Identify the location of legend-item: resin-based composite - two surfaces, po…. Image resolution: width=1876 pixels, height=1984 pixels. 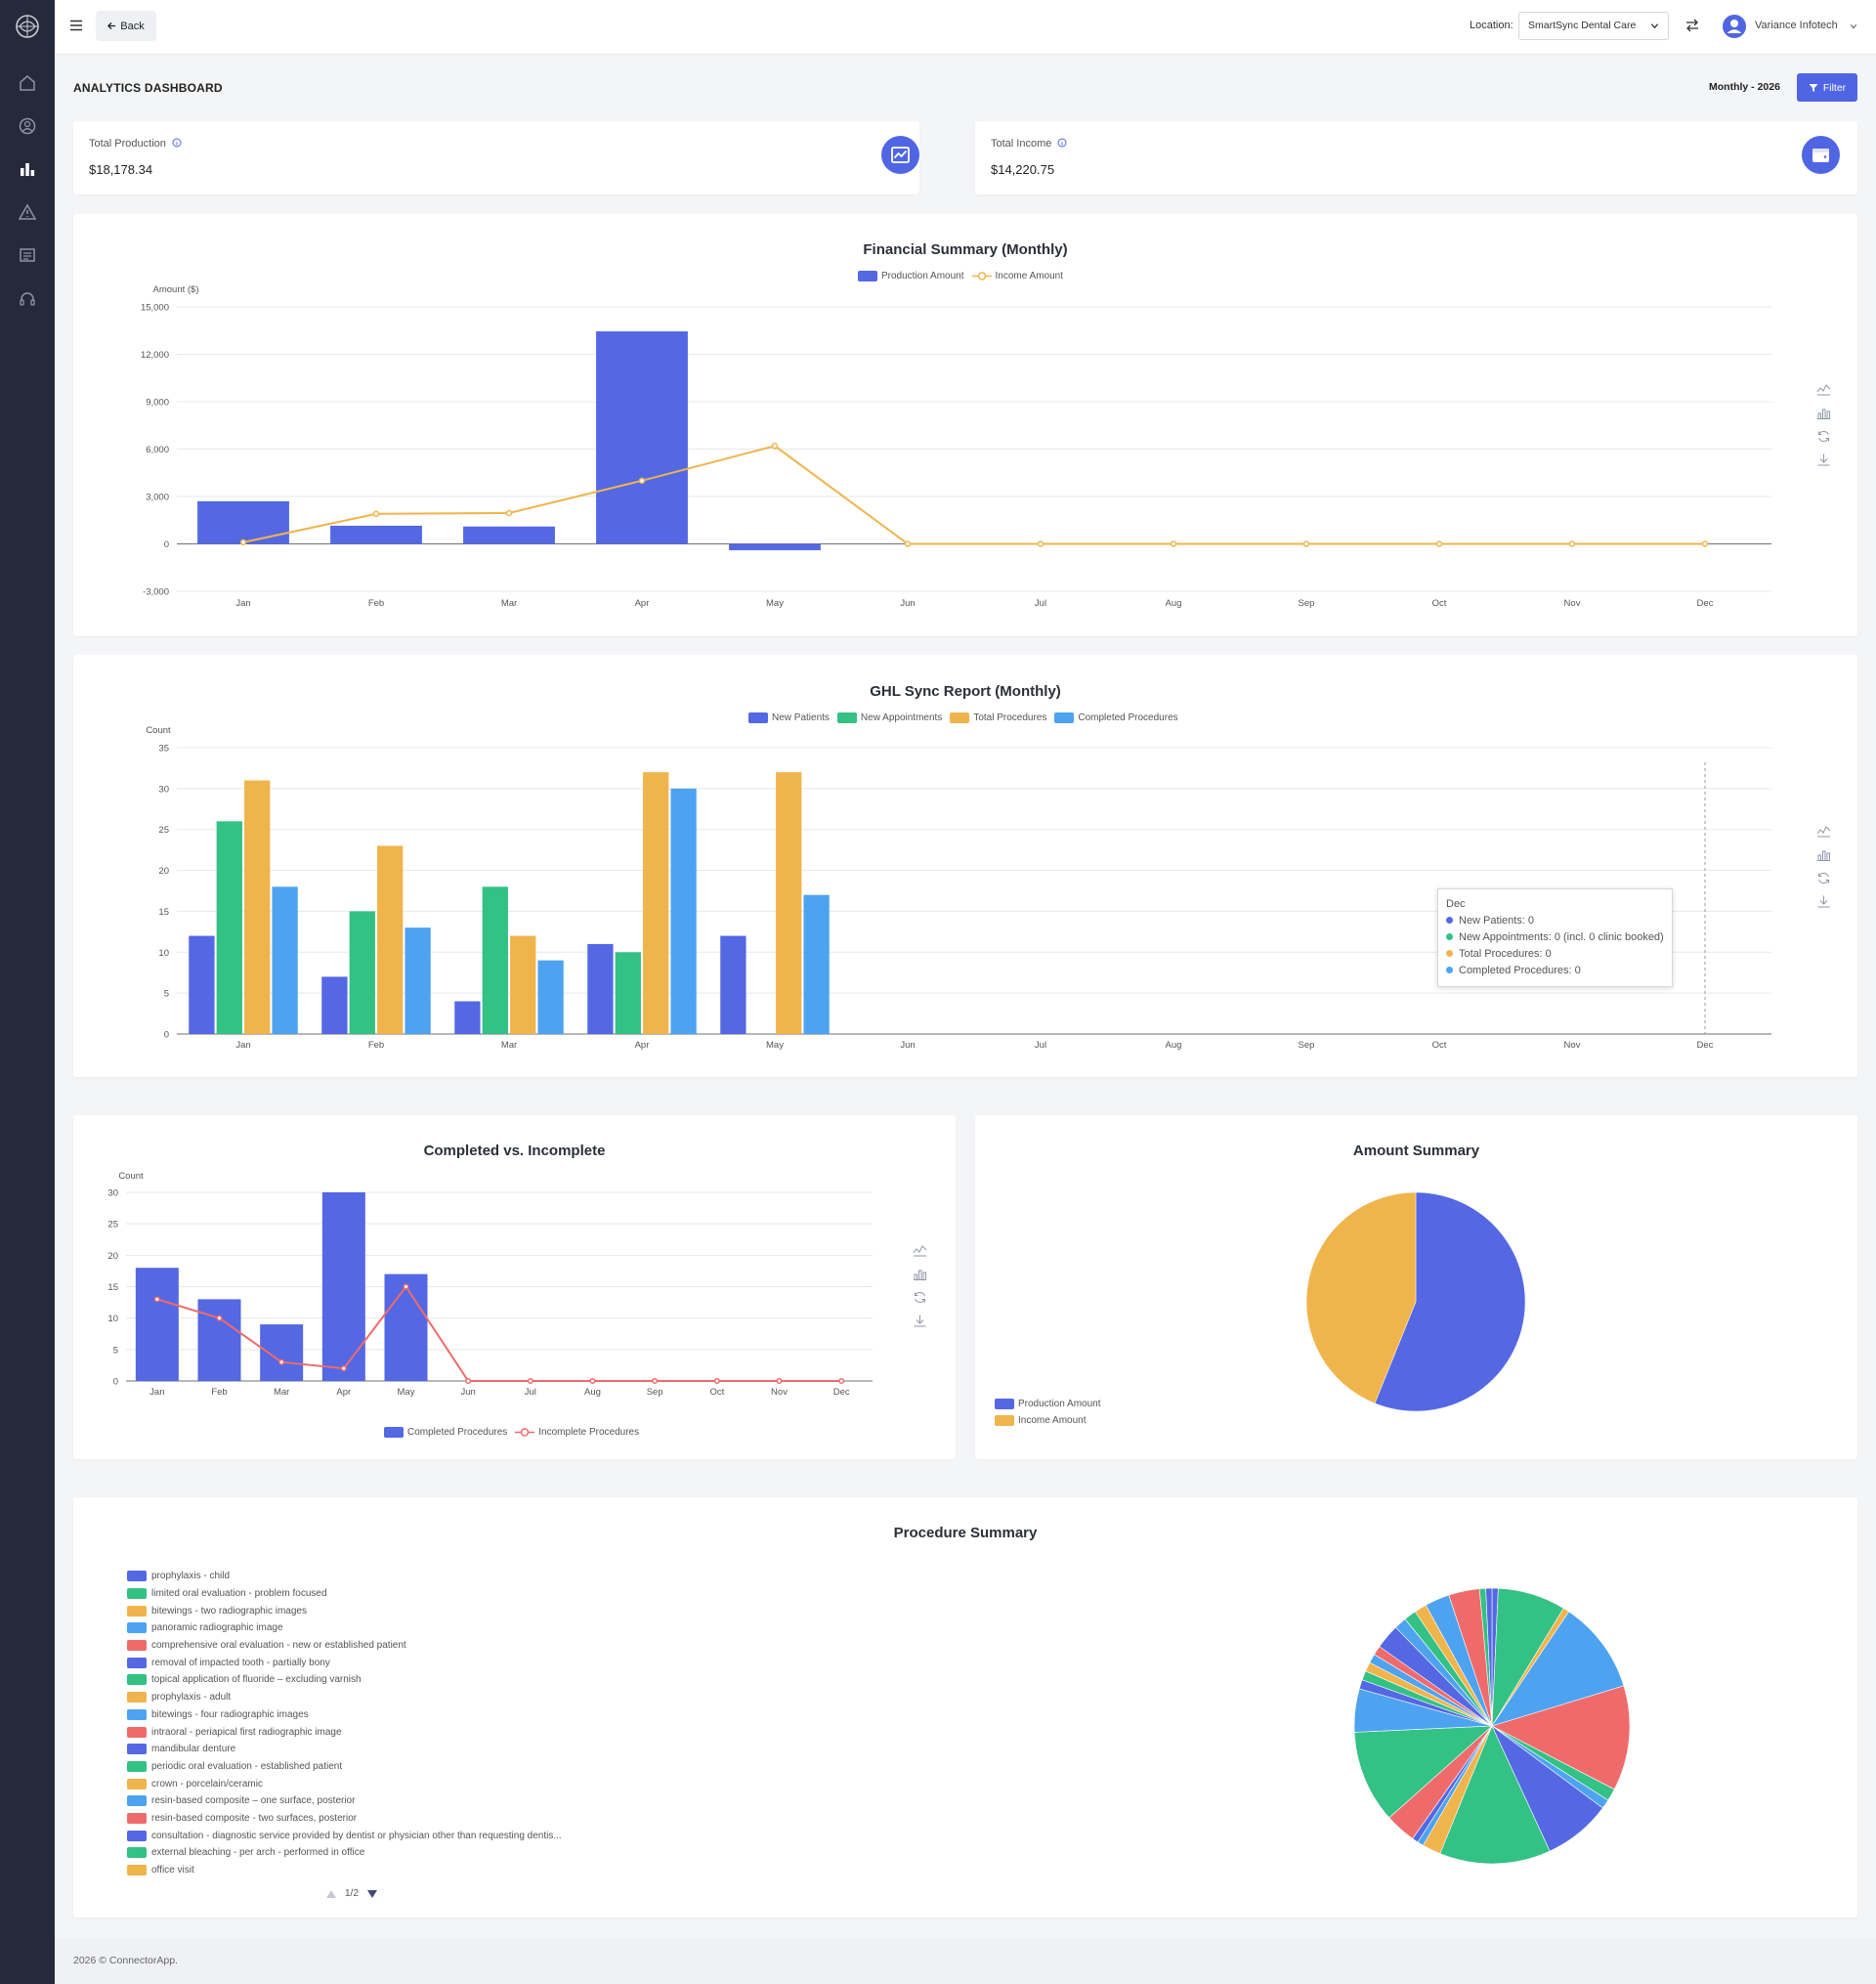
(381, 1819).